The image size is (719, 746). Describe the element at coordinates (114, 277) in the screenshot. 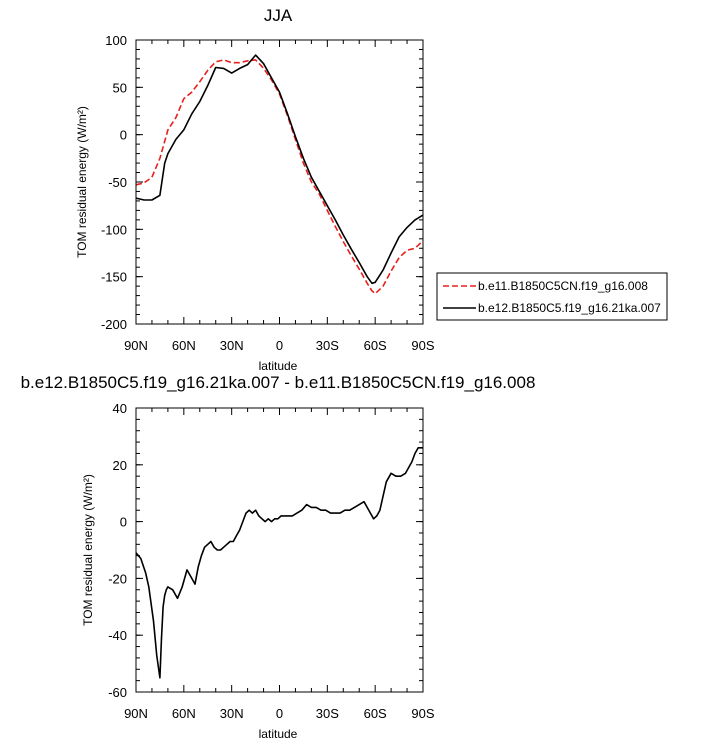

I see `y-tick-label: -150` at that location.